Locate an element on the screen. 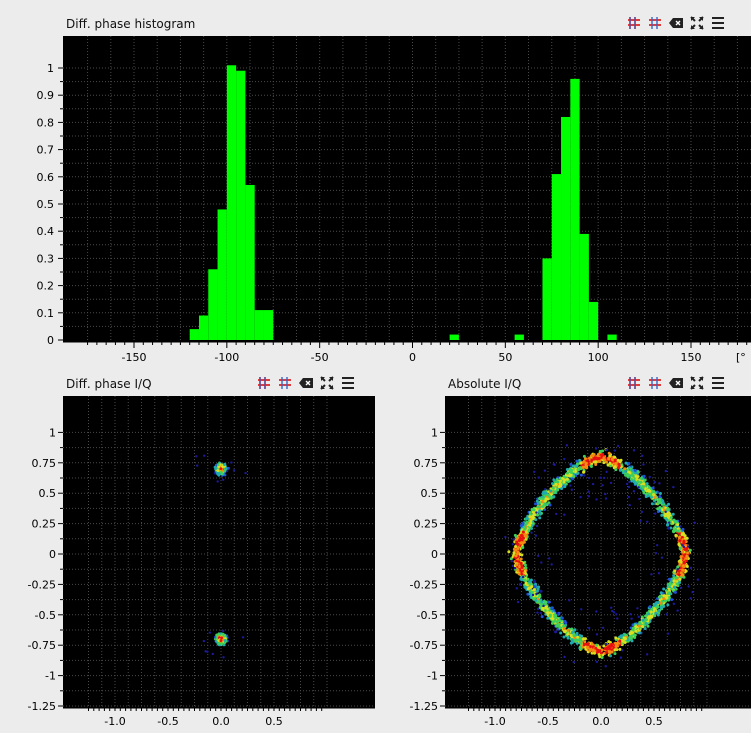  panel-title: Absolute I/Q is located at coordinates (485, 384).